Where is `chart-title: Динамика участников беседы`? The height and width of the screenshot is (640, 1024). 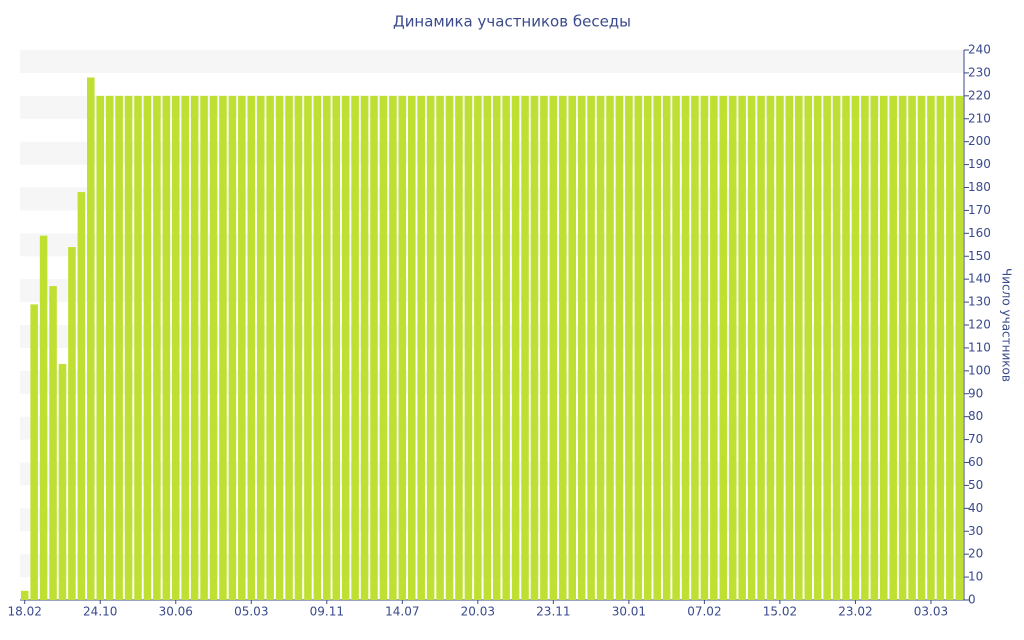
chart-title: Динамика участников беседы is located at coordinates (512, 22).